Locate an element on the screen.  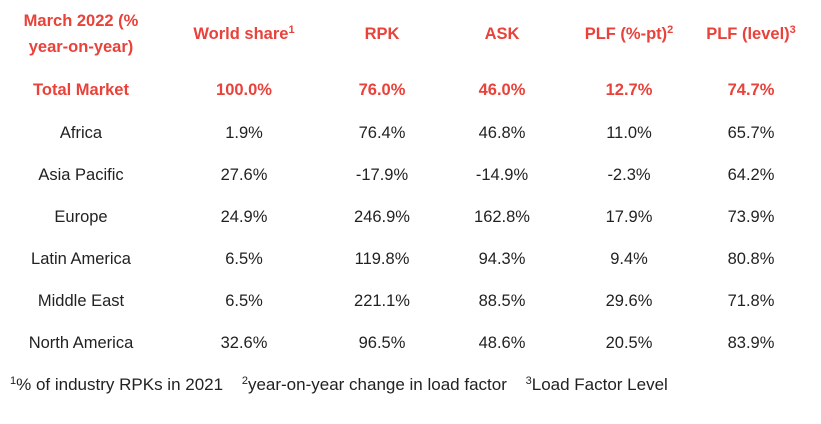
header-world-share: World share1 is located at coordinates (244, 34).